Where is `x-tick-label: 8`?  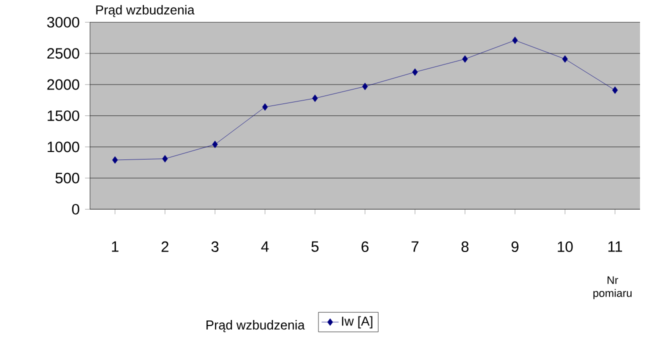
x-tick-label: 8 is located at coordinates (465, 246).